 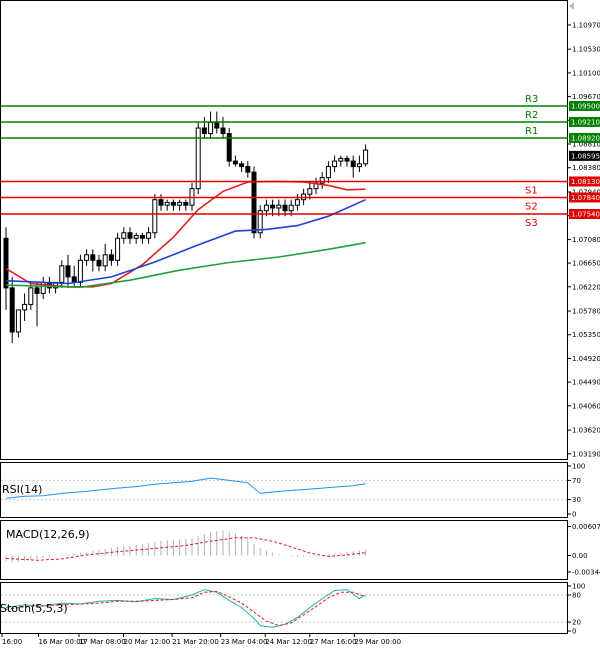 I want to click on x-tick-label: 24 Mar 12:00, so click(x=288, y=642).